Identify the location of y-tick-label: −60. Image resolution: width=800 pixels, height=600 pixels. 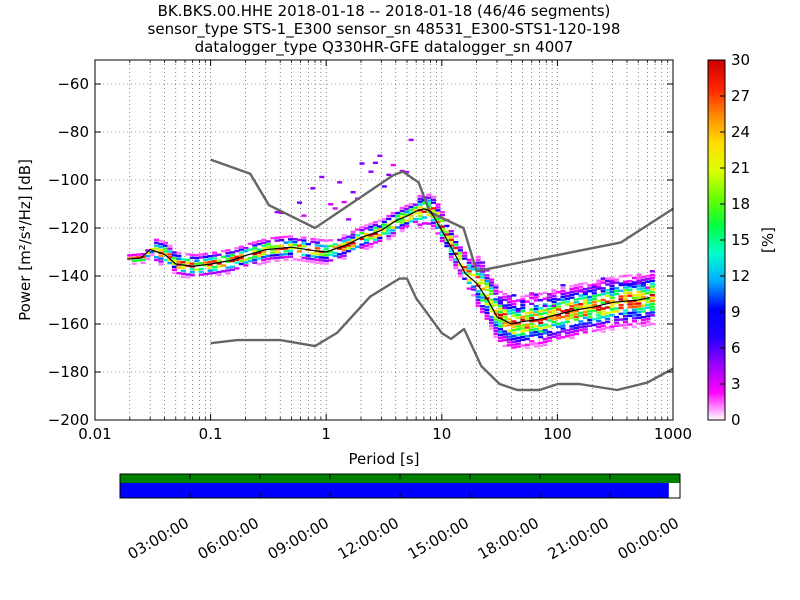
(73, 84).